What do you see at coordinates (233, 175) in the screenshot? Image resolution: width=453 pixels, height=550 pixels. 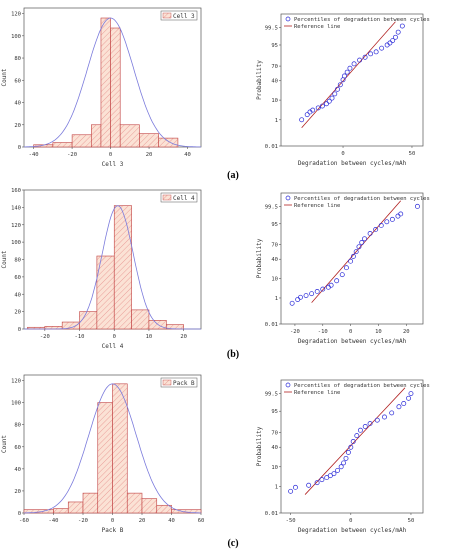 I see `panel-label-a: (a)` at bounding box center [233, 175].